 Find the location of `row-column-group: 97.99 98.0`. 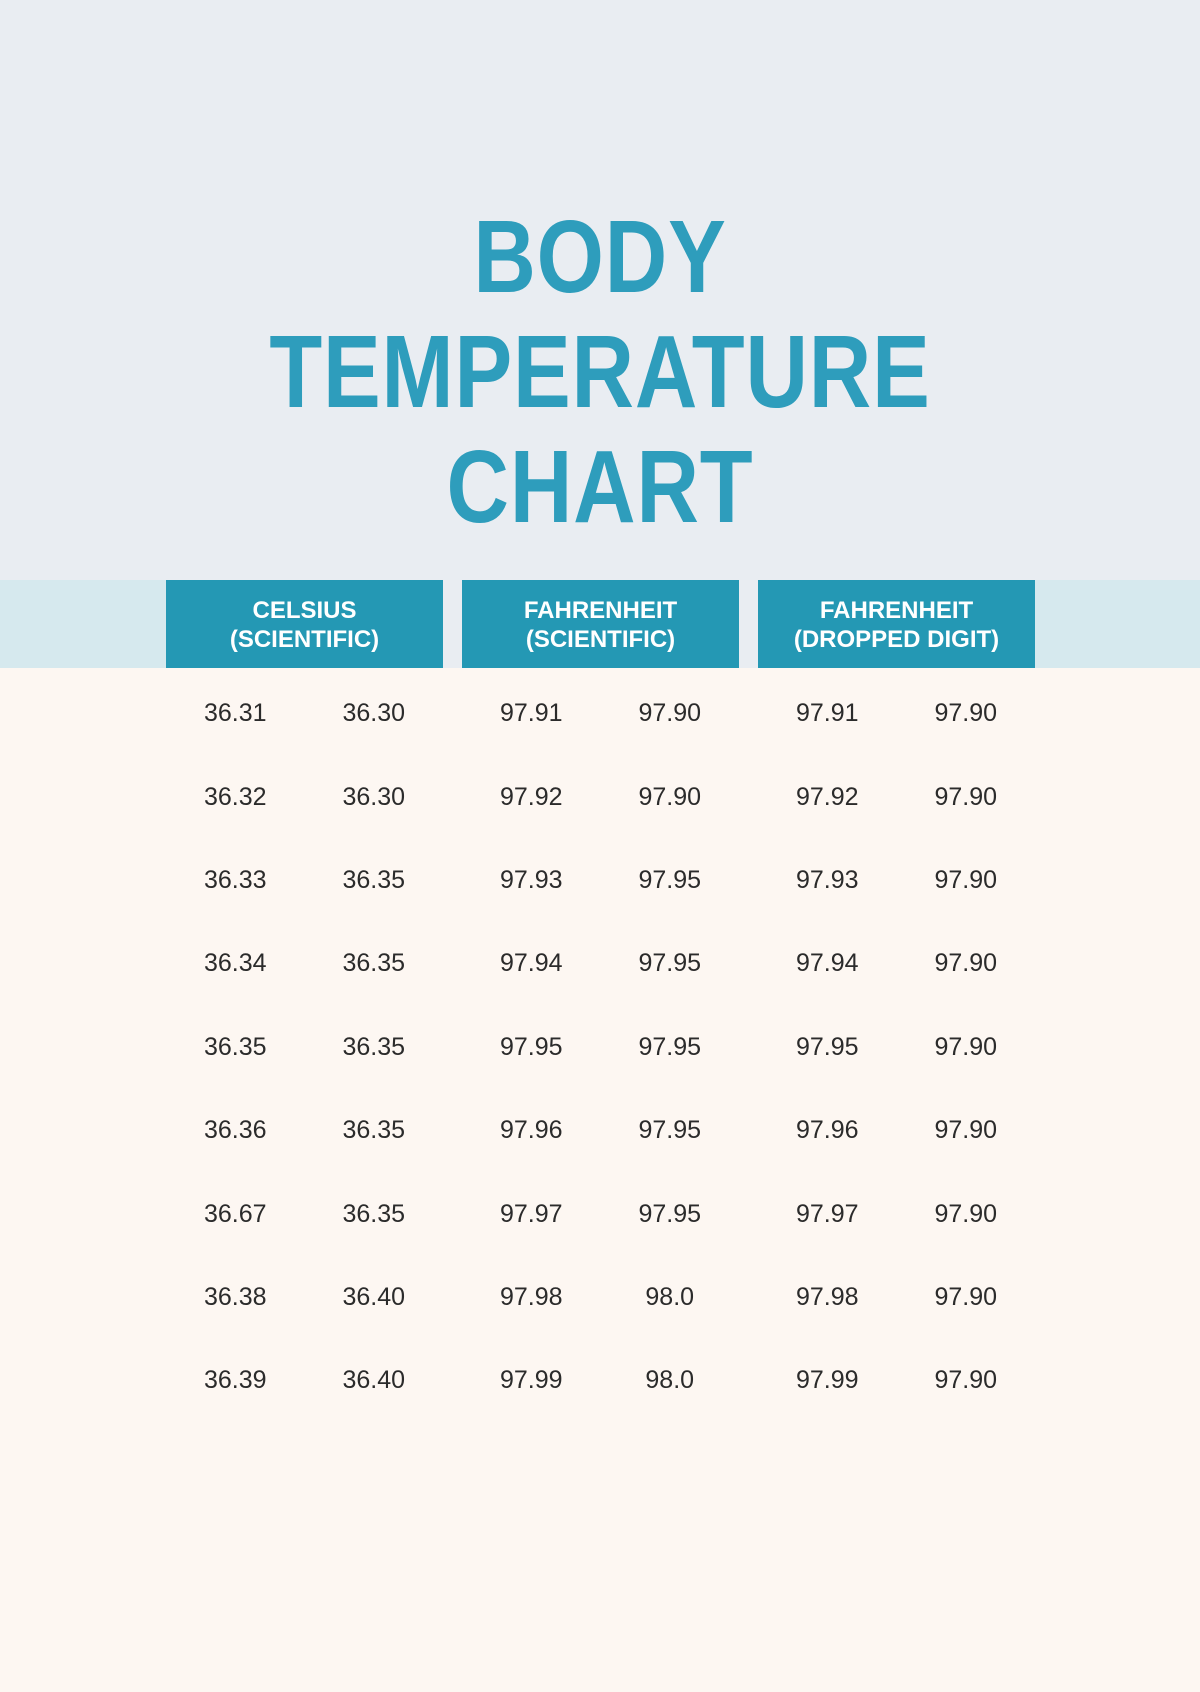

row-column-group: 97.99 98.0 is located at coordinates (600, 1380).